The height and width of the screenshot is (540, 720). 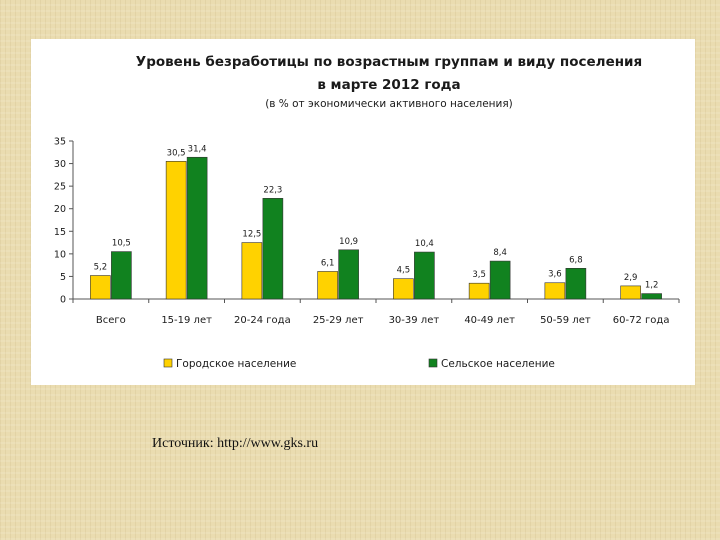 I want to click on data-label: 22,3, so click(x=272, y=190).